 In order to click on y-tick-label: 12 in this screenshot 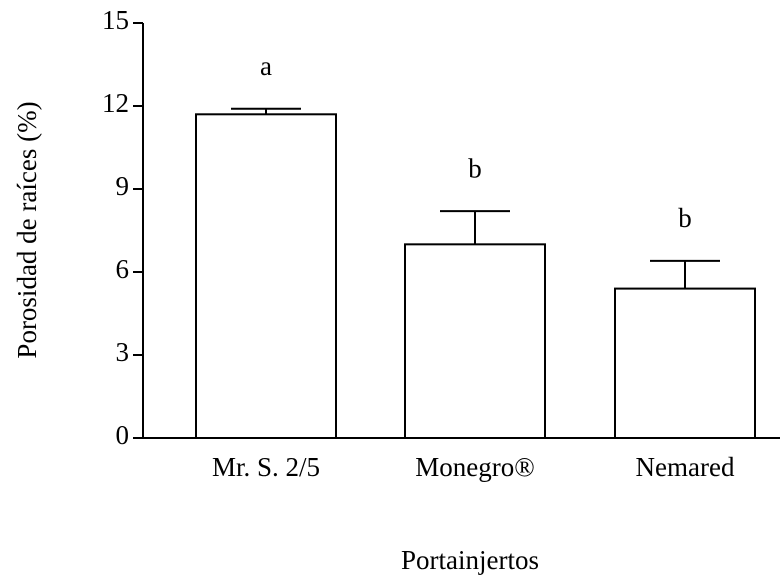, I will do `click(115, 103)`.